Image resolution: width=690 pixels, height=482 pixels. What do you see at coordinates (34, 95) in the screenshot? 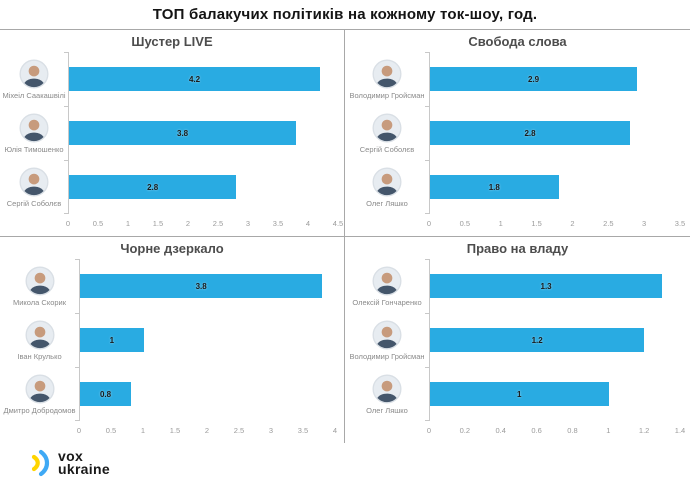
I see `person-name: Міхеіл Саакашвілі` at bounding box center [34, 95].